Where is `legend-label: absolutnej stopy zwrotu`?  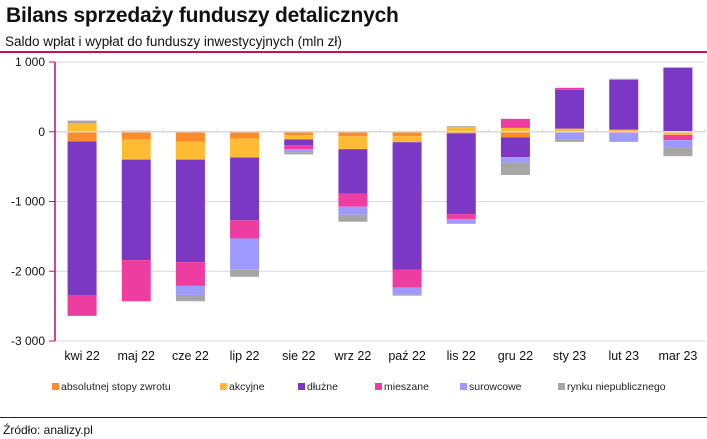
legend-label: absolutnej stopy zwrotu is located at coordinates (116, 387).